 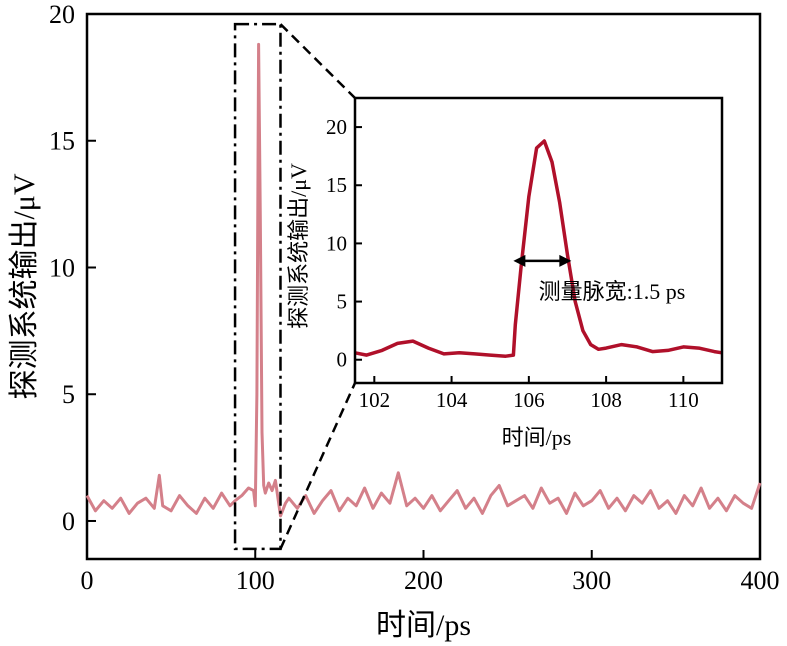 What do you see at coordinates (336, 243) in the screenshot?
I see `inset-y-tick-label: 10` at bounding box center [336, 243].